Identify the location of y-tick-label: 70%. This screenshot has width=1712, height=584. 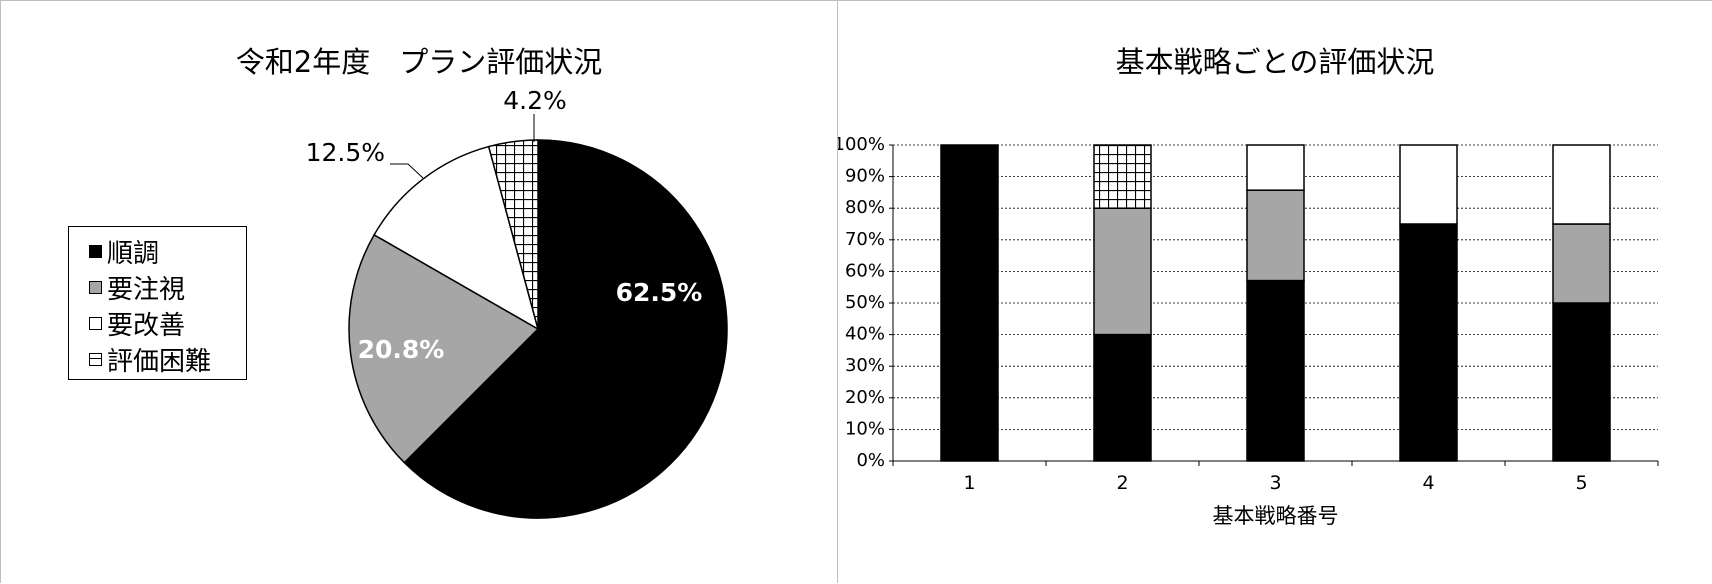
(865, 239).